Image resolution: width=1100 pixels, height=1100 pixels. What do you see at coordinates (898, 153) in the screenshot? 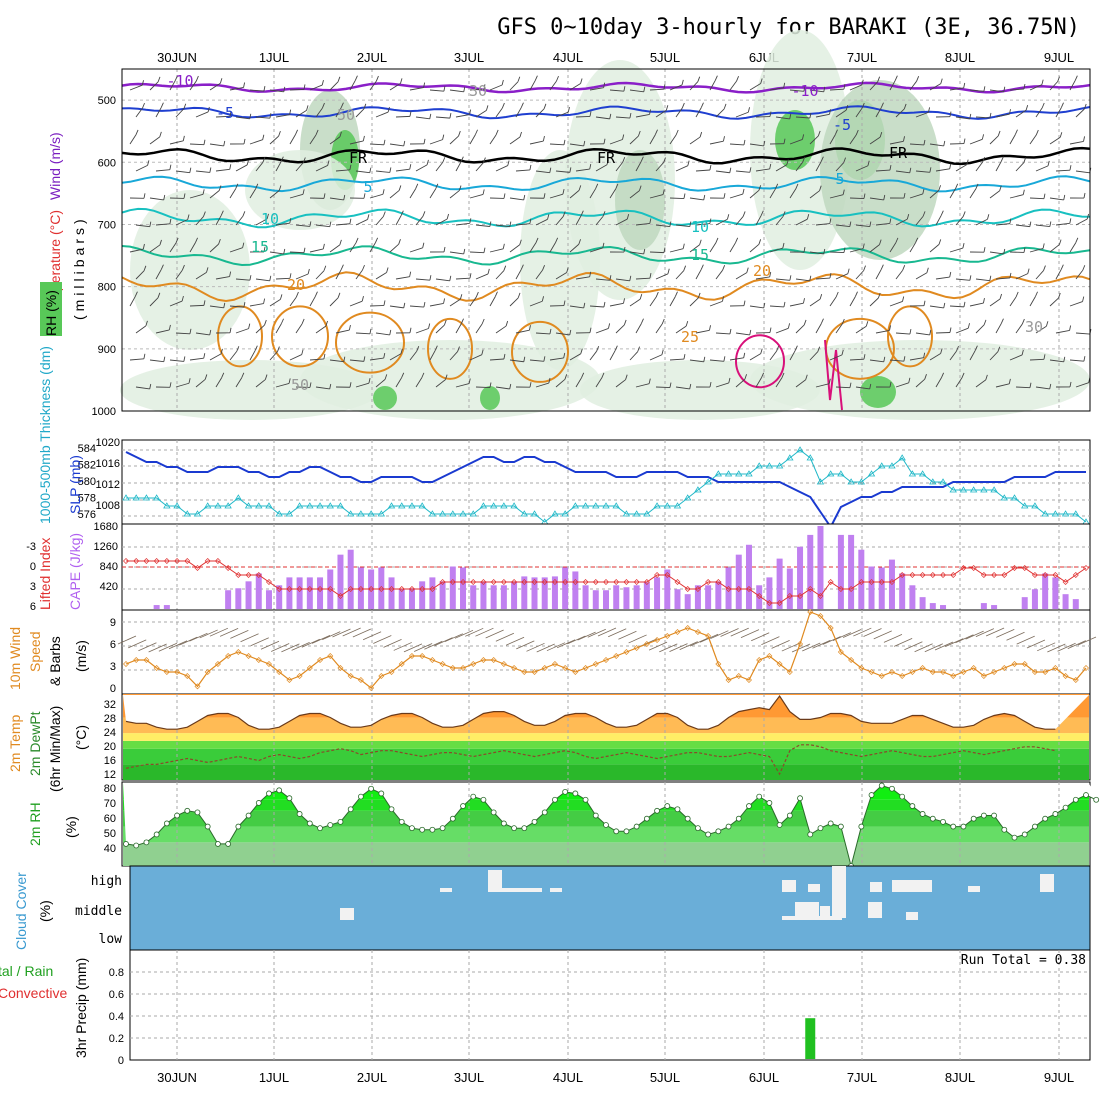
I see `contour-label: FR` at bounding box center [898, 153].